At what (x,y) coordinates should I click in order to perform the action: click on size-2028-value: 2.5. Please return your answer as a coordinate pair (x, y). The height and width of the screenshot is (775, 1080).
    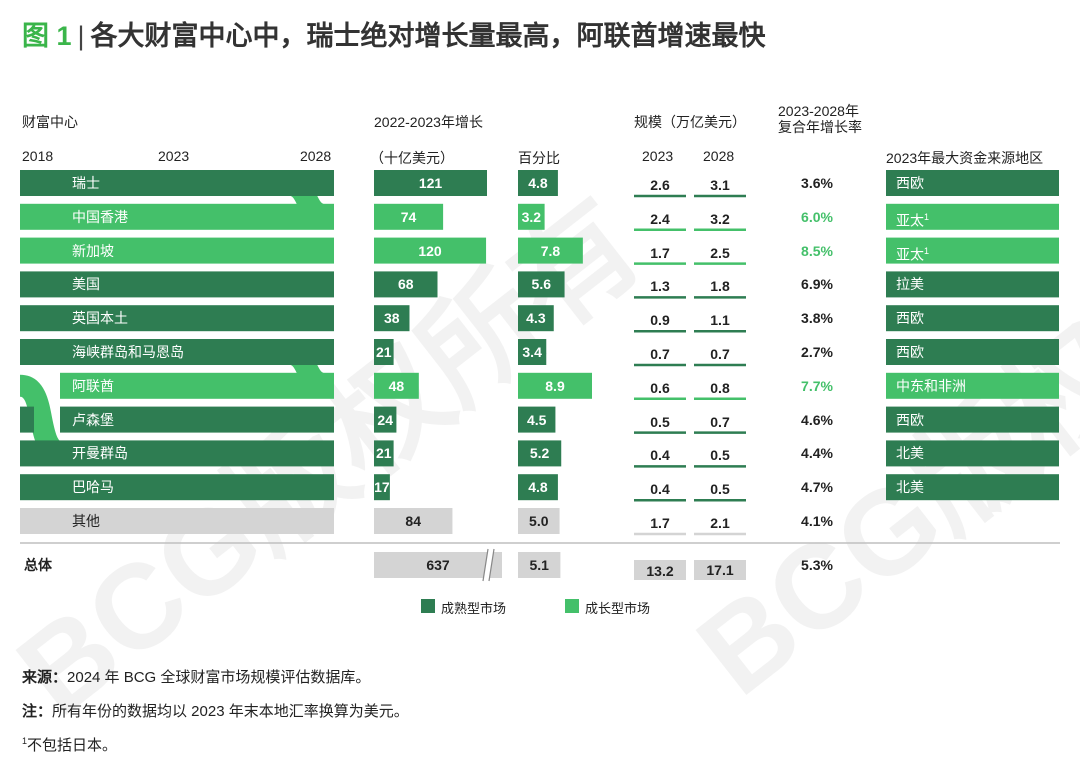
    Looking at the image, I should click on (720, 252).